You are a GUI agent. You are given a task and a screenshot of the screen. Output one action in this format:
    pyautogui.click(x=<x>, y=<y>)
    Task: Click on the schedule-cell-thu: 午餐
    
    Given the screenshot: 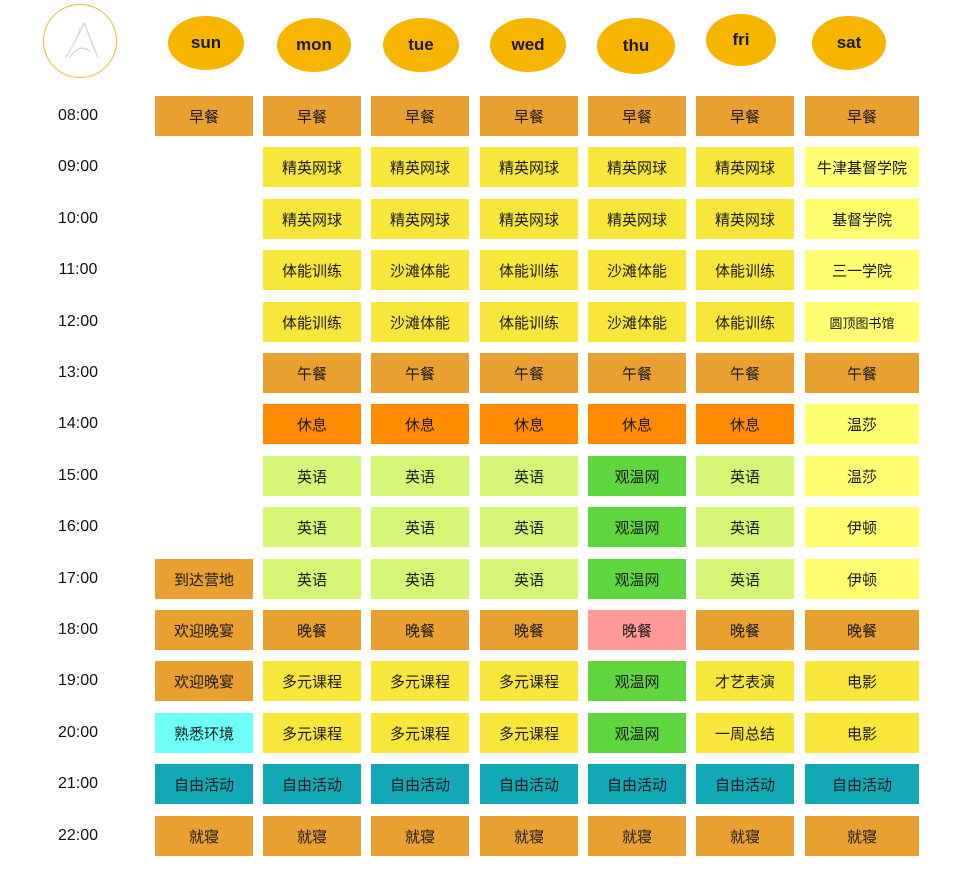 What is the action you would take?
    pyautogui.click(x=637, y=373)
    